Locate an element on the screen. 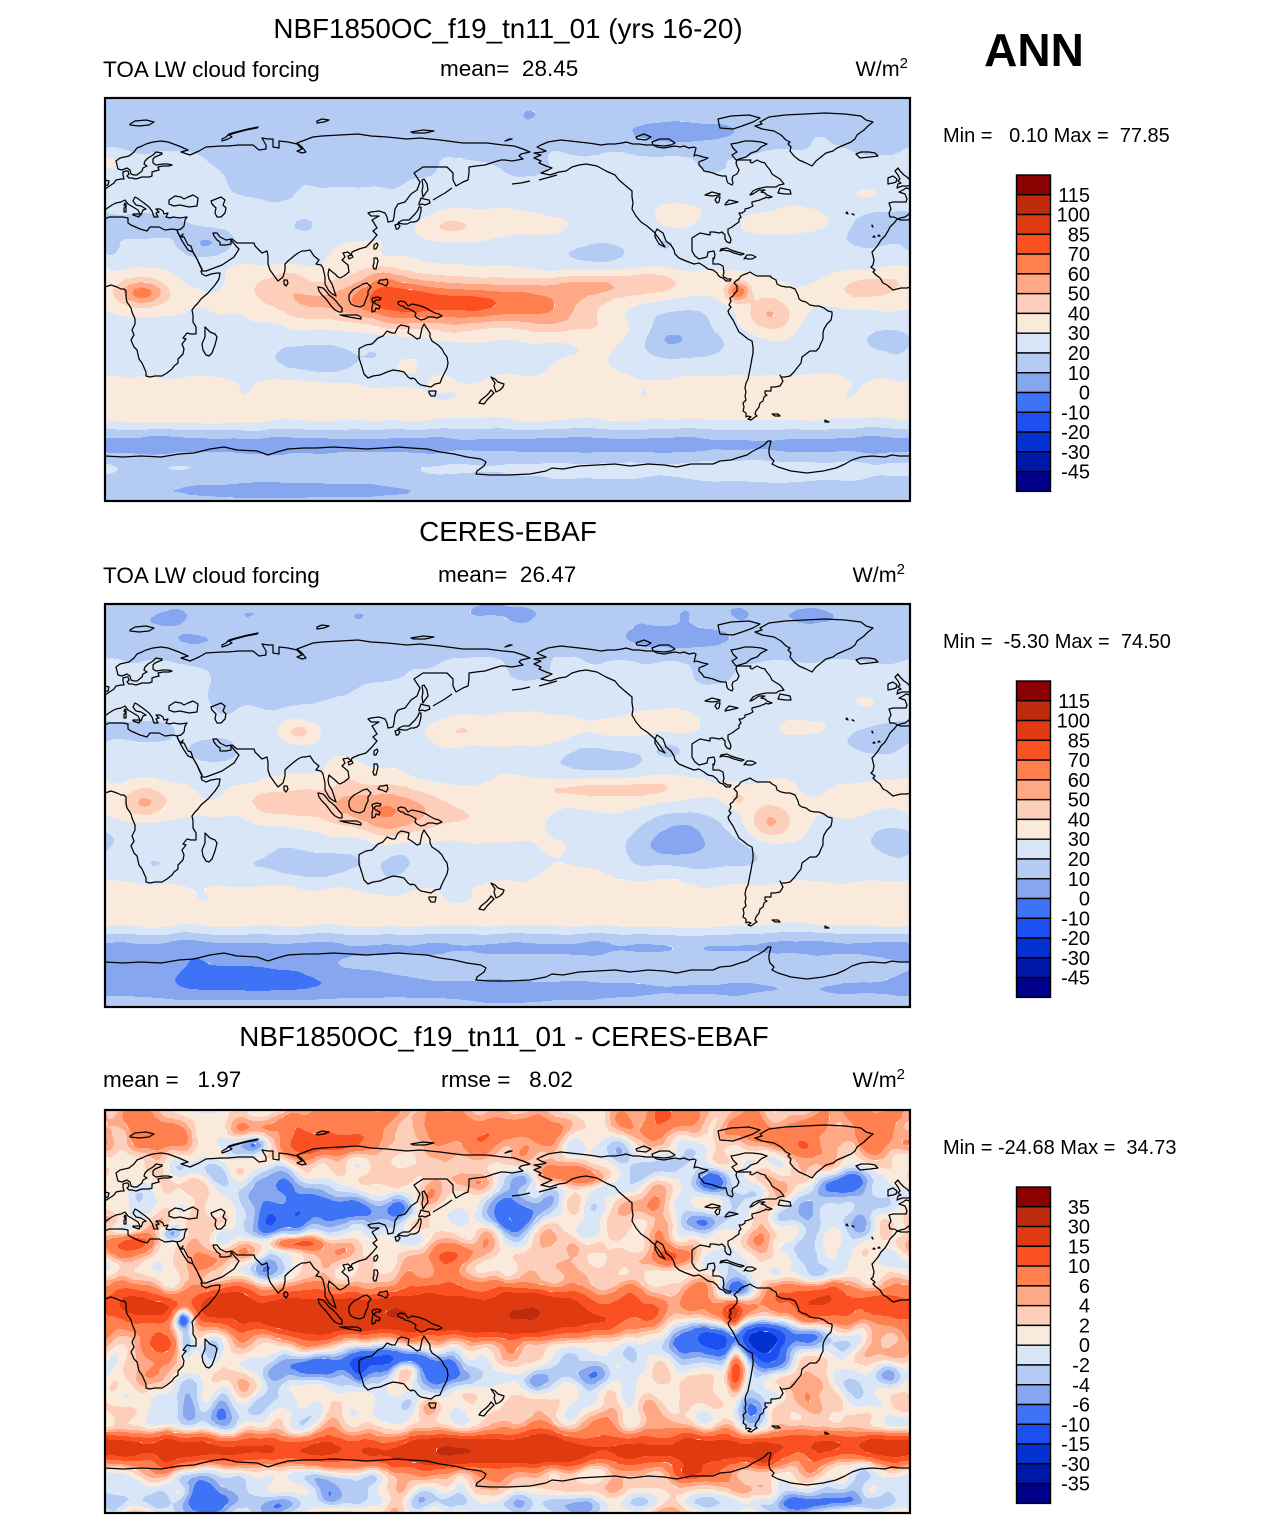  svg-text: mean= 28.45 is located at coordinates (509, 68).